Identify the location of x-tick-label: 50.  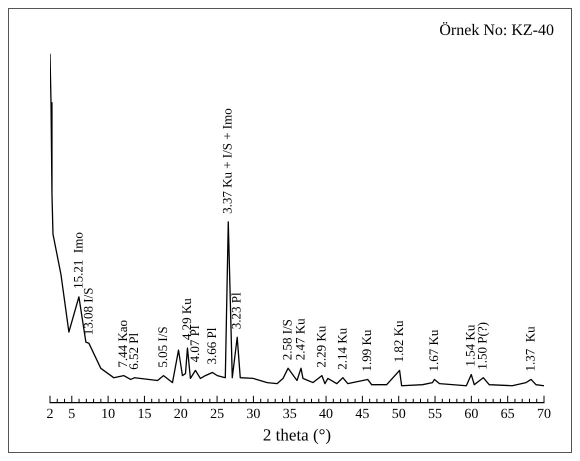
(399, 414).